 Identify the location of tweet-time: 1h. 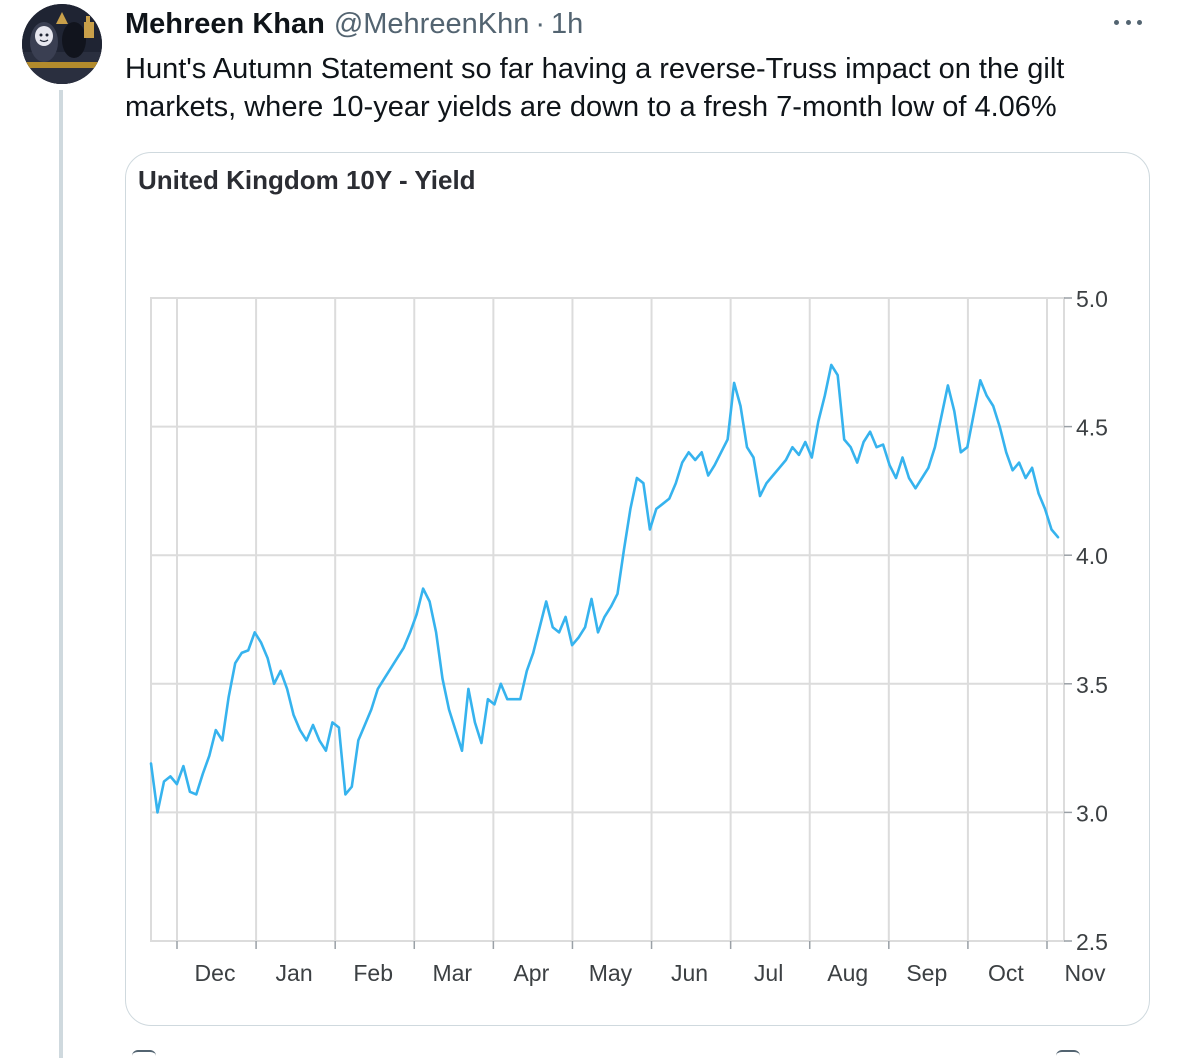
(567, 23).